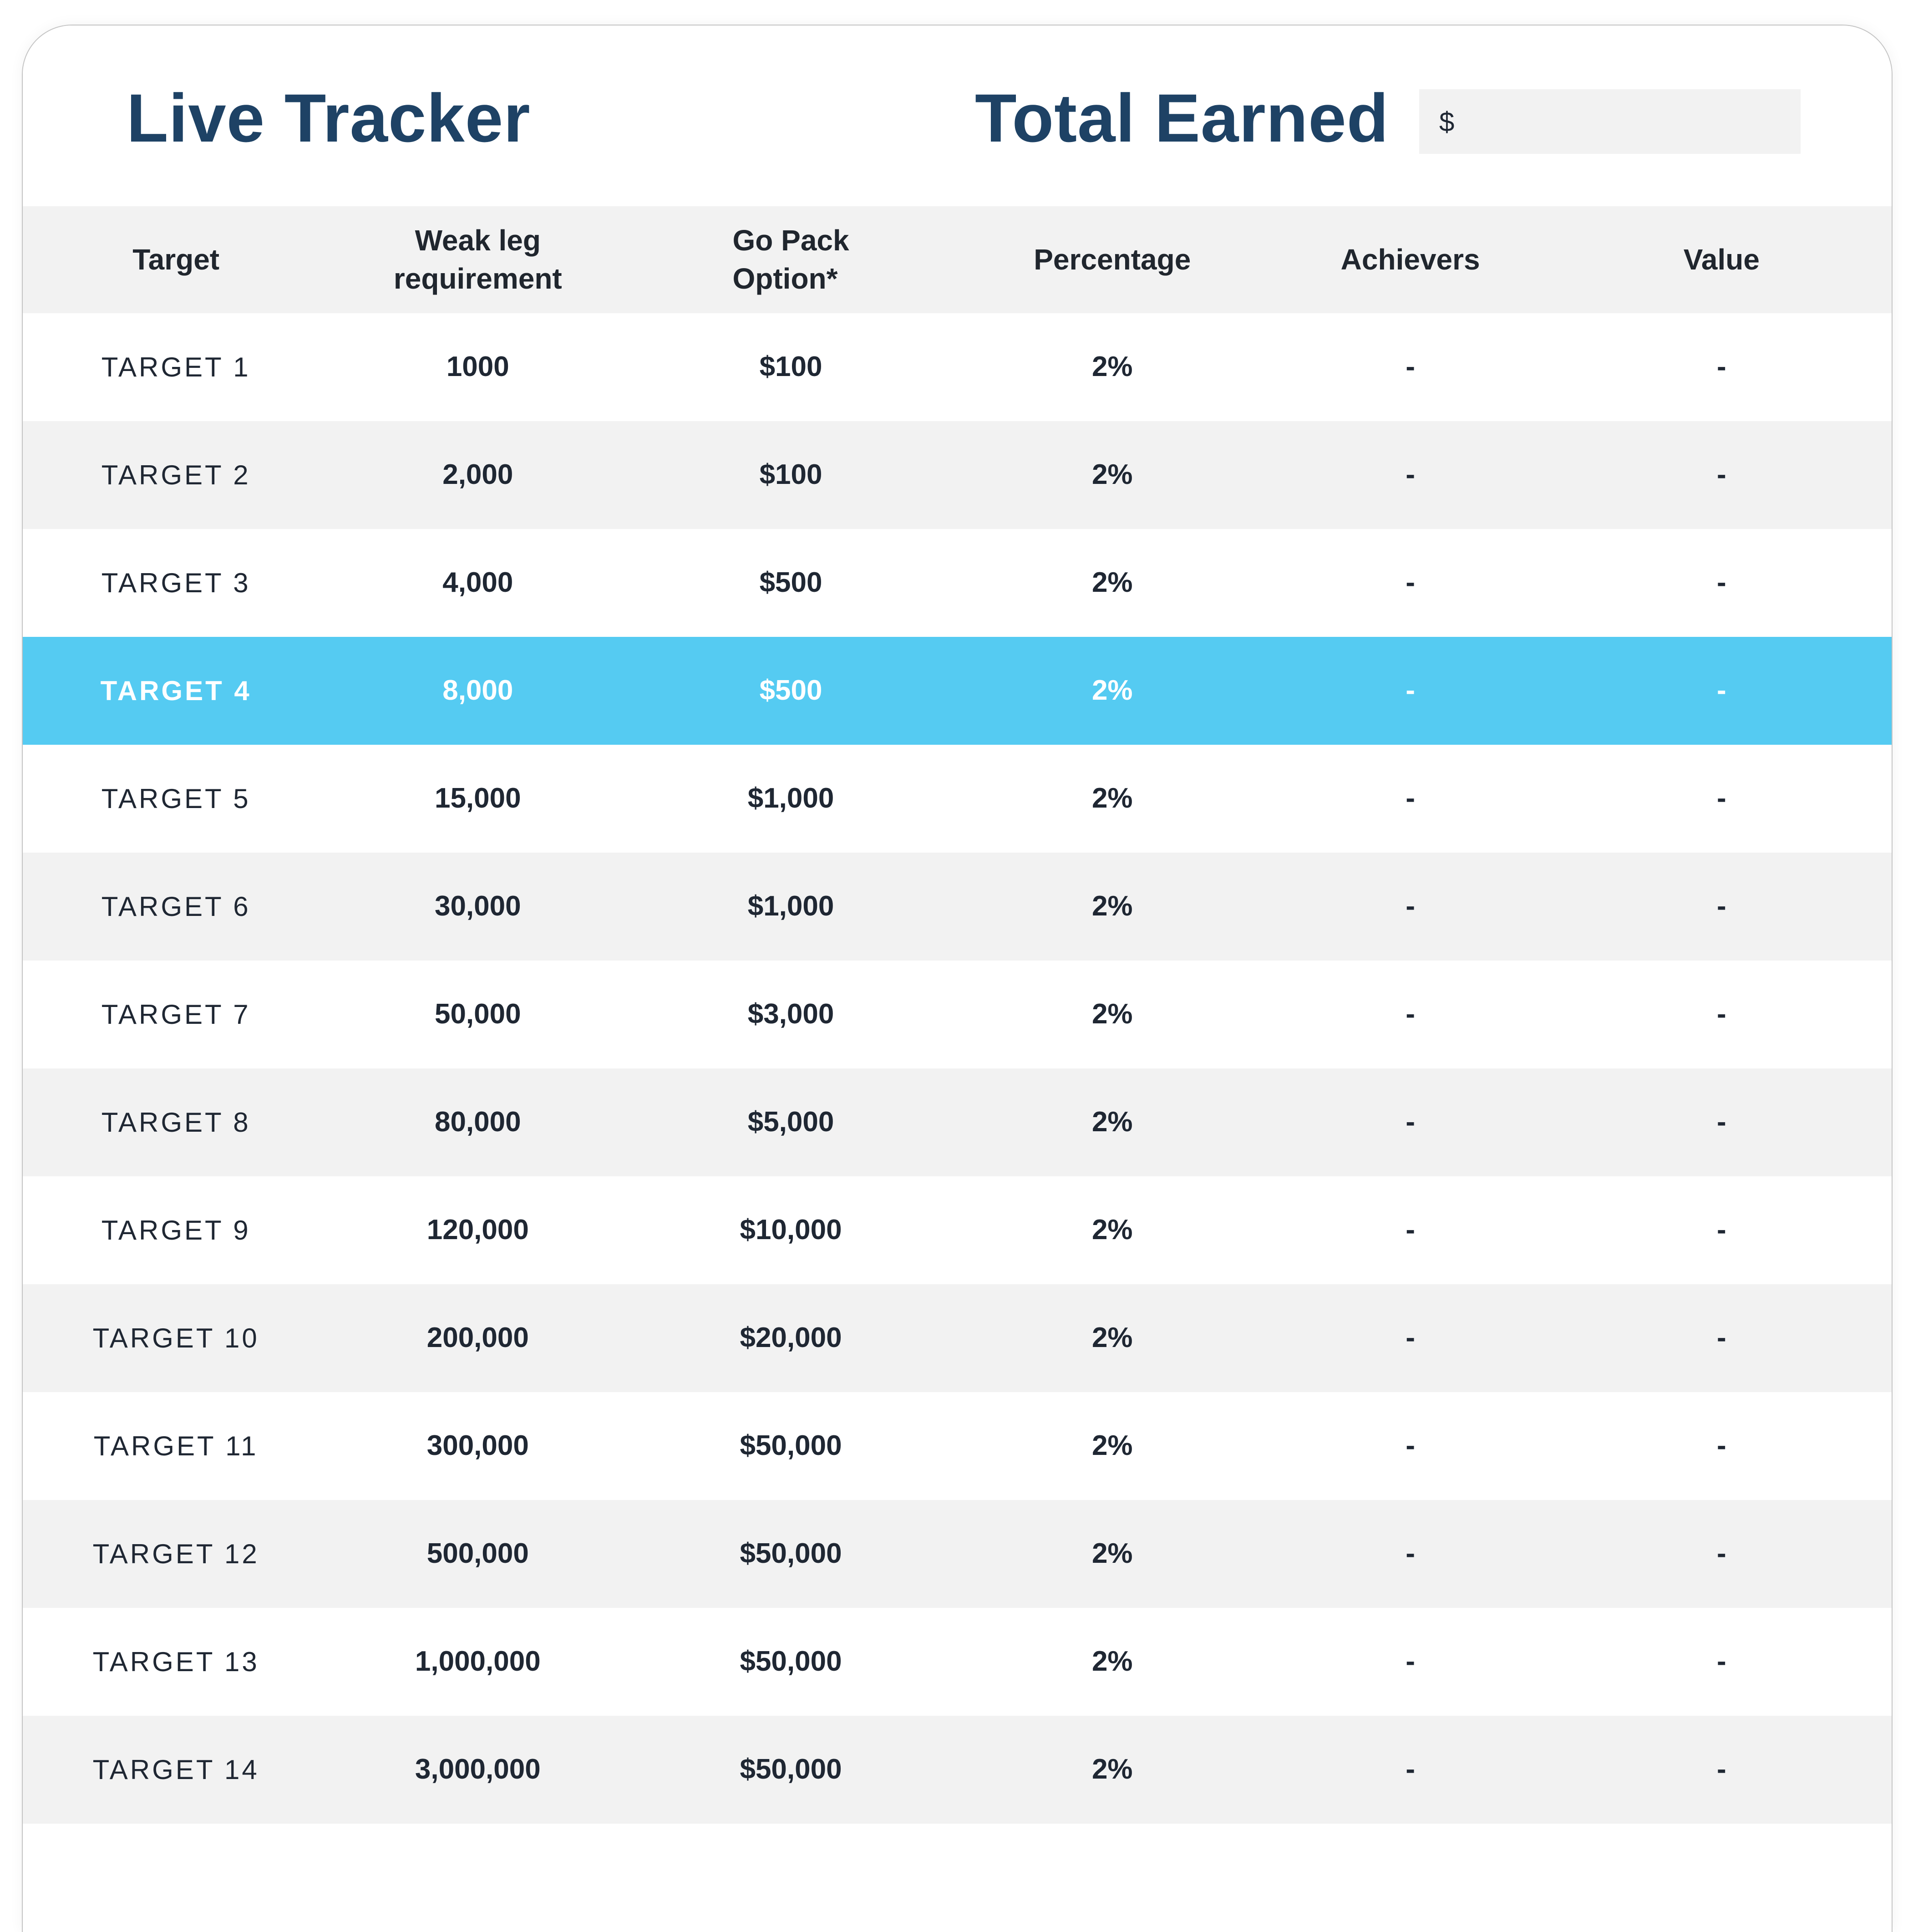  Describe the element at coordinates (176, 691) in the screenshot. I see `cell-target: TARGET 4` at that location.